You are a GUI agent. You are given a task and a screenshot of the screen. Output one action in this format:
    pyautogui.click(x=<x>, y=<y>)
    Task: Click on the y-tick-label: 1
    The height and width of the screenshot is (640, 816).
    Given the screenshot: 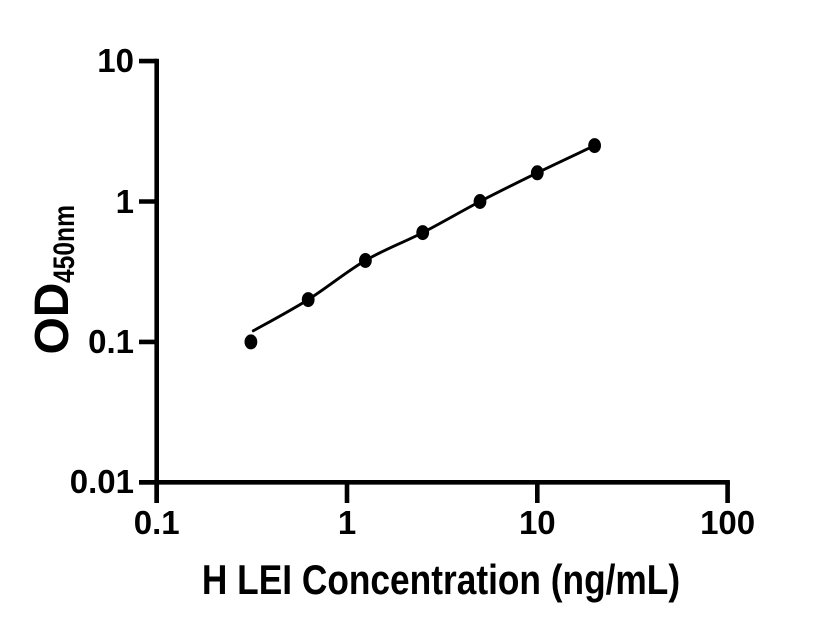 What is the action you would take?
    pyautogui.click(x=124, y=201)
    